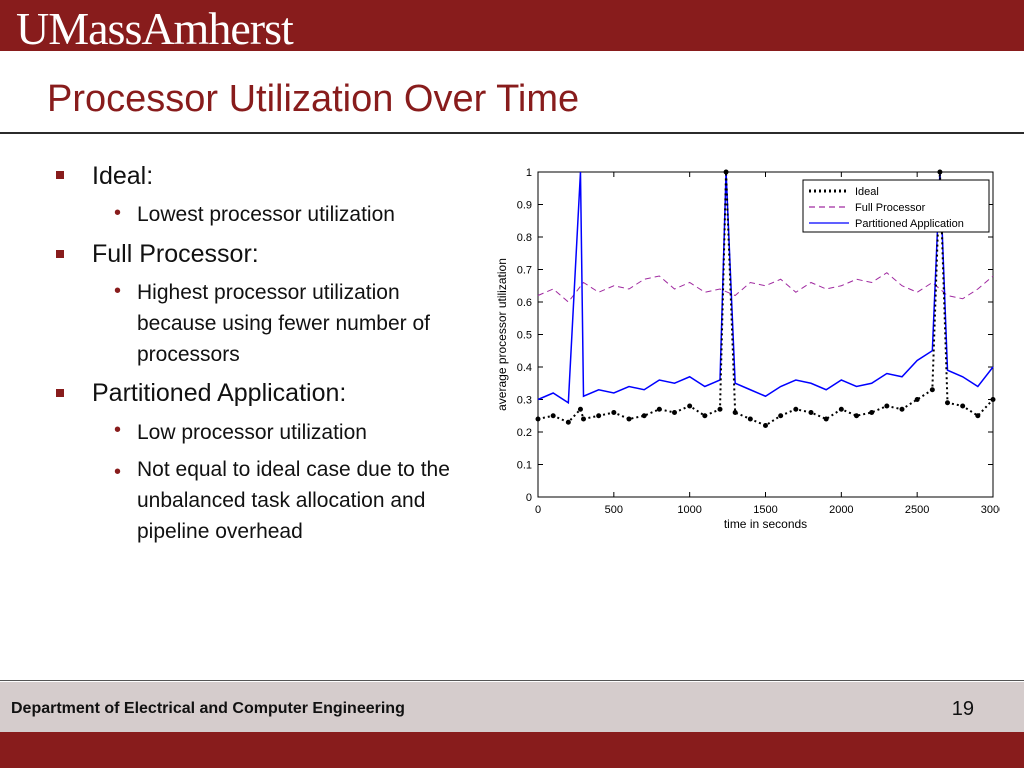 This screenshot has width=1024, height=768. Describe the element at coordinates (524, 401) in the screenshot. I see `y-tick-label: 0.3` at that location.